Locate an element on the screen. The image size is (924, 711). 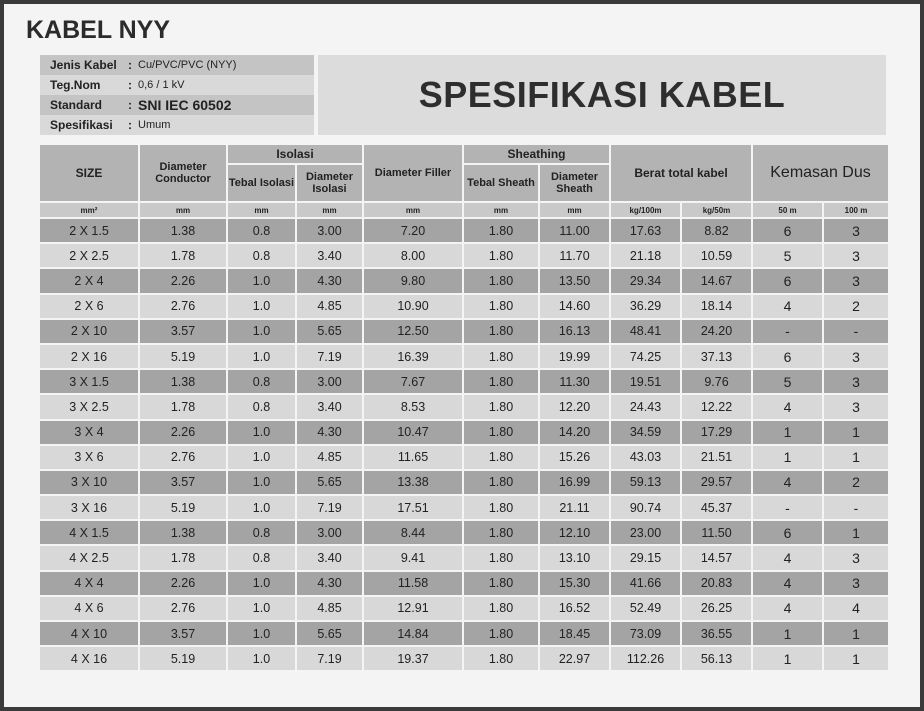
banner: SPESIFIKASI KABEL is located at coordinates (602, 95).